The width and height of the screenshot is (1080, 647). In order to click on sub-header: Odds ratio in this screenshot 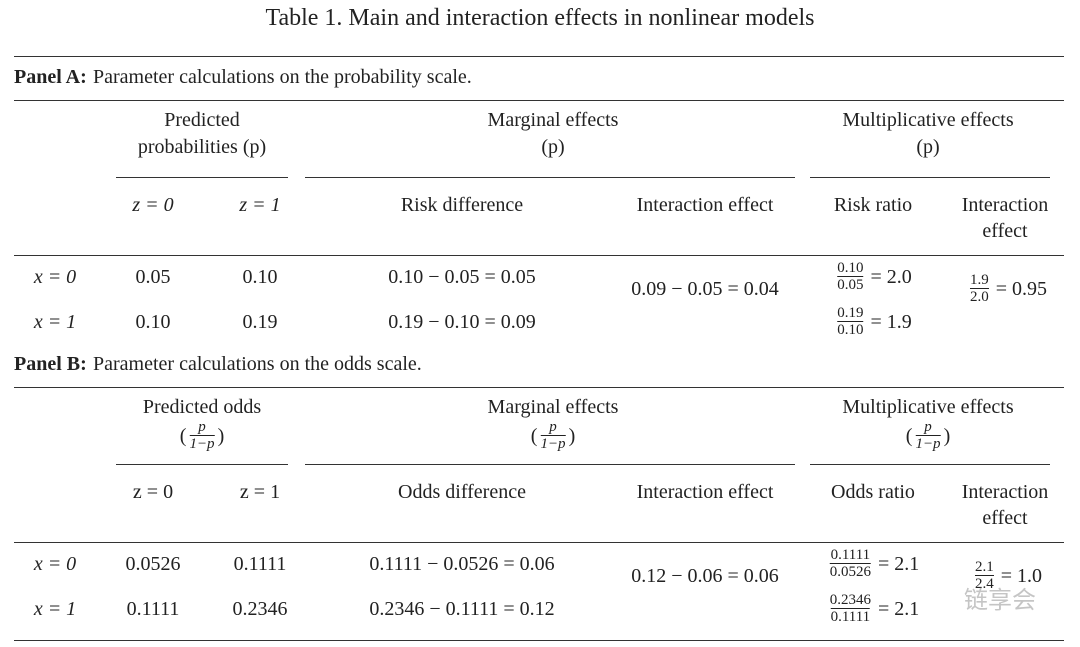, I will do `click(873, 492)`.